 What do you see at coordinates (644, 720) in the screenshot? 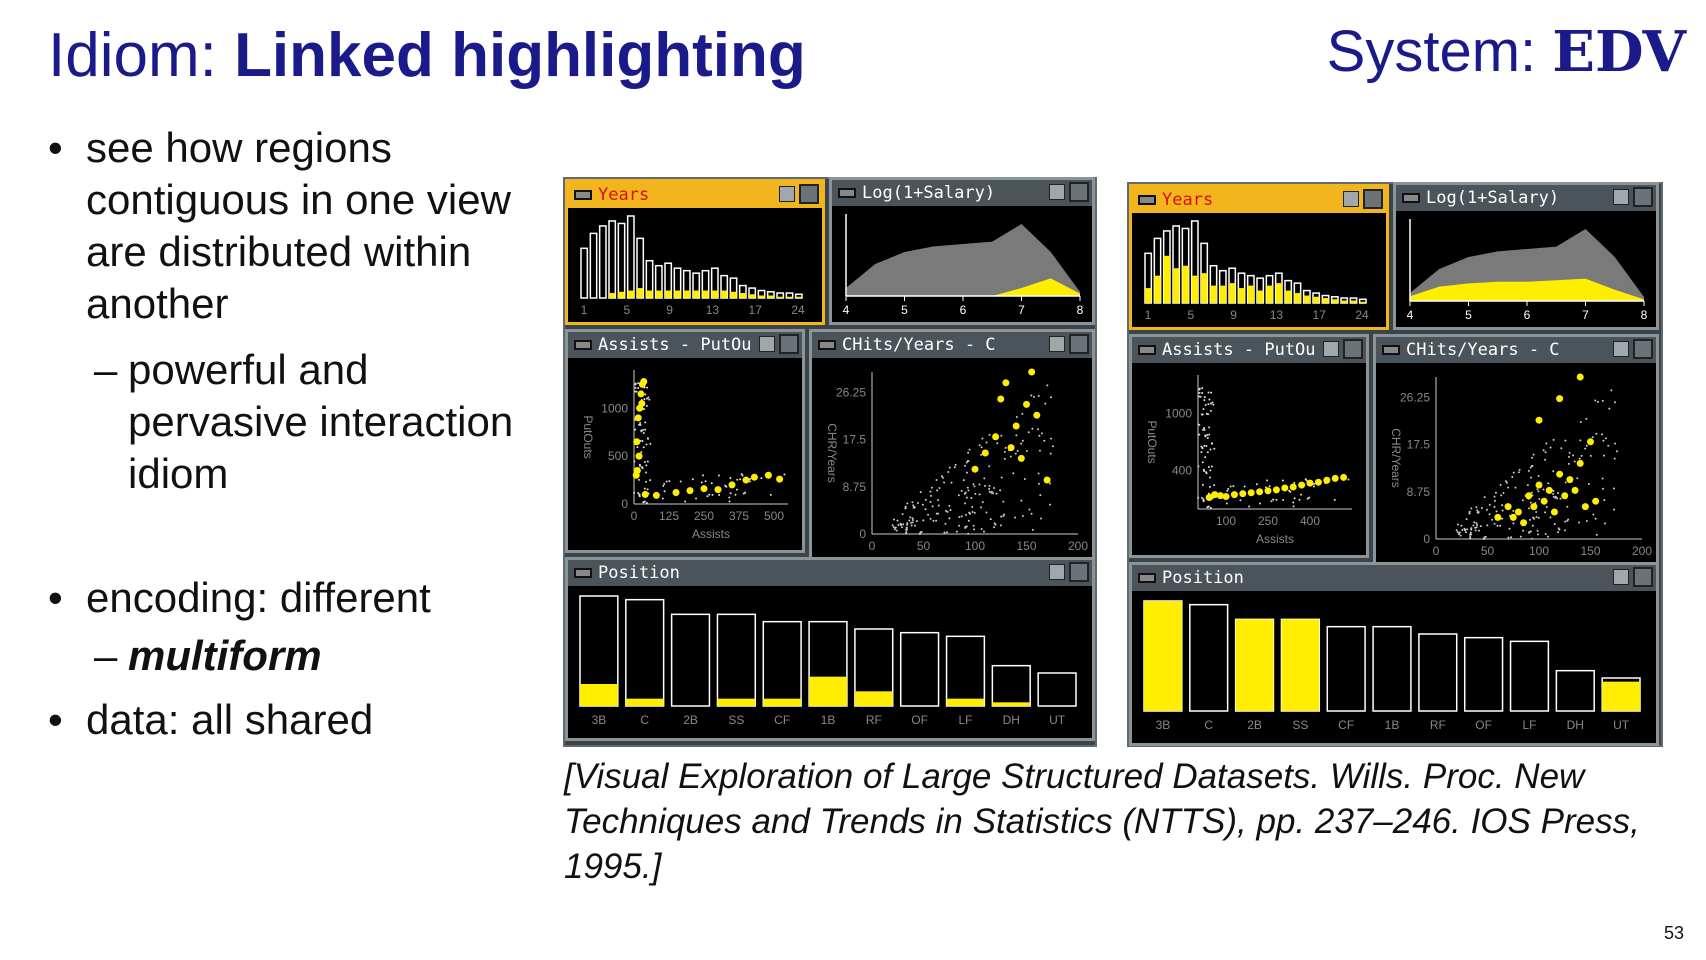
I see `position-tick-label: C` at bounding box center [644, 720].